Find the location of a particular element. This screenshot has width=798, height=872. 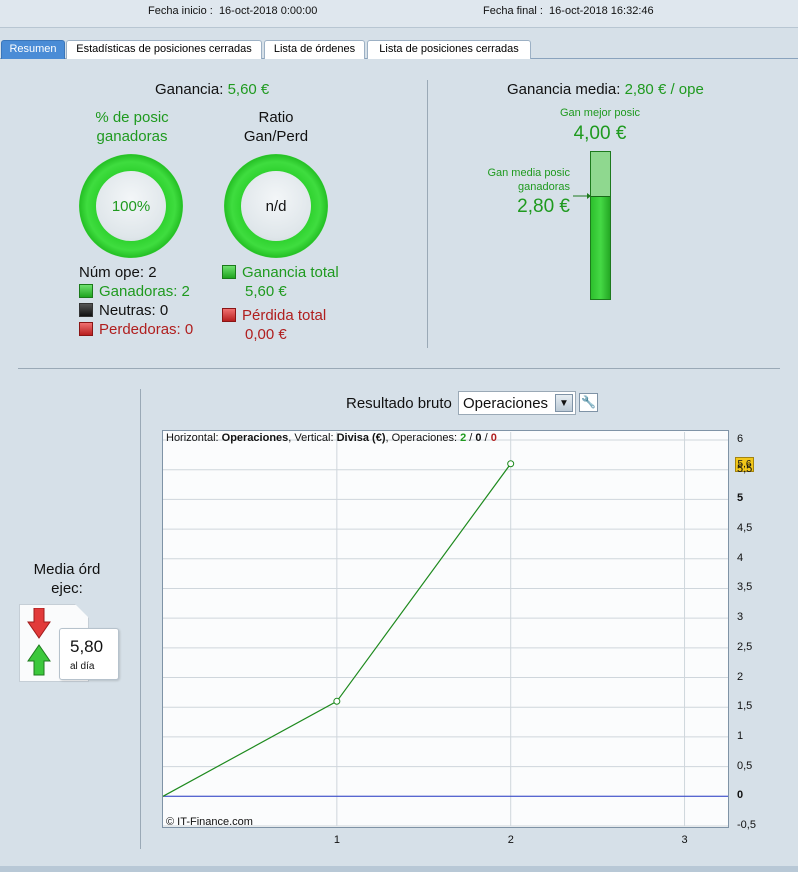

pointer-arrow-icon is located at coordinates (582, 196).